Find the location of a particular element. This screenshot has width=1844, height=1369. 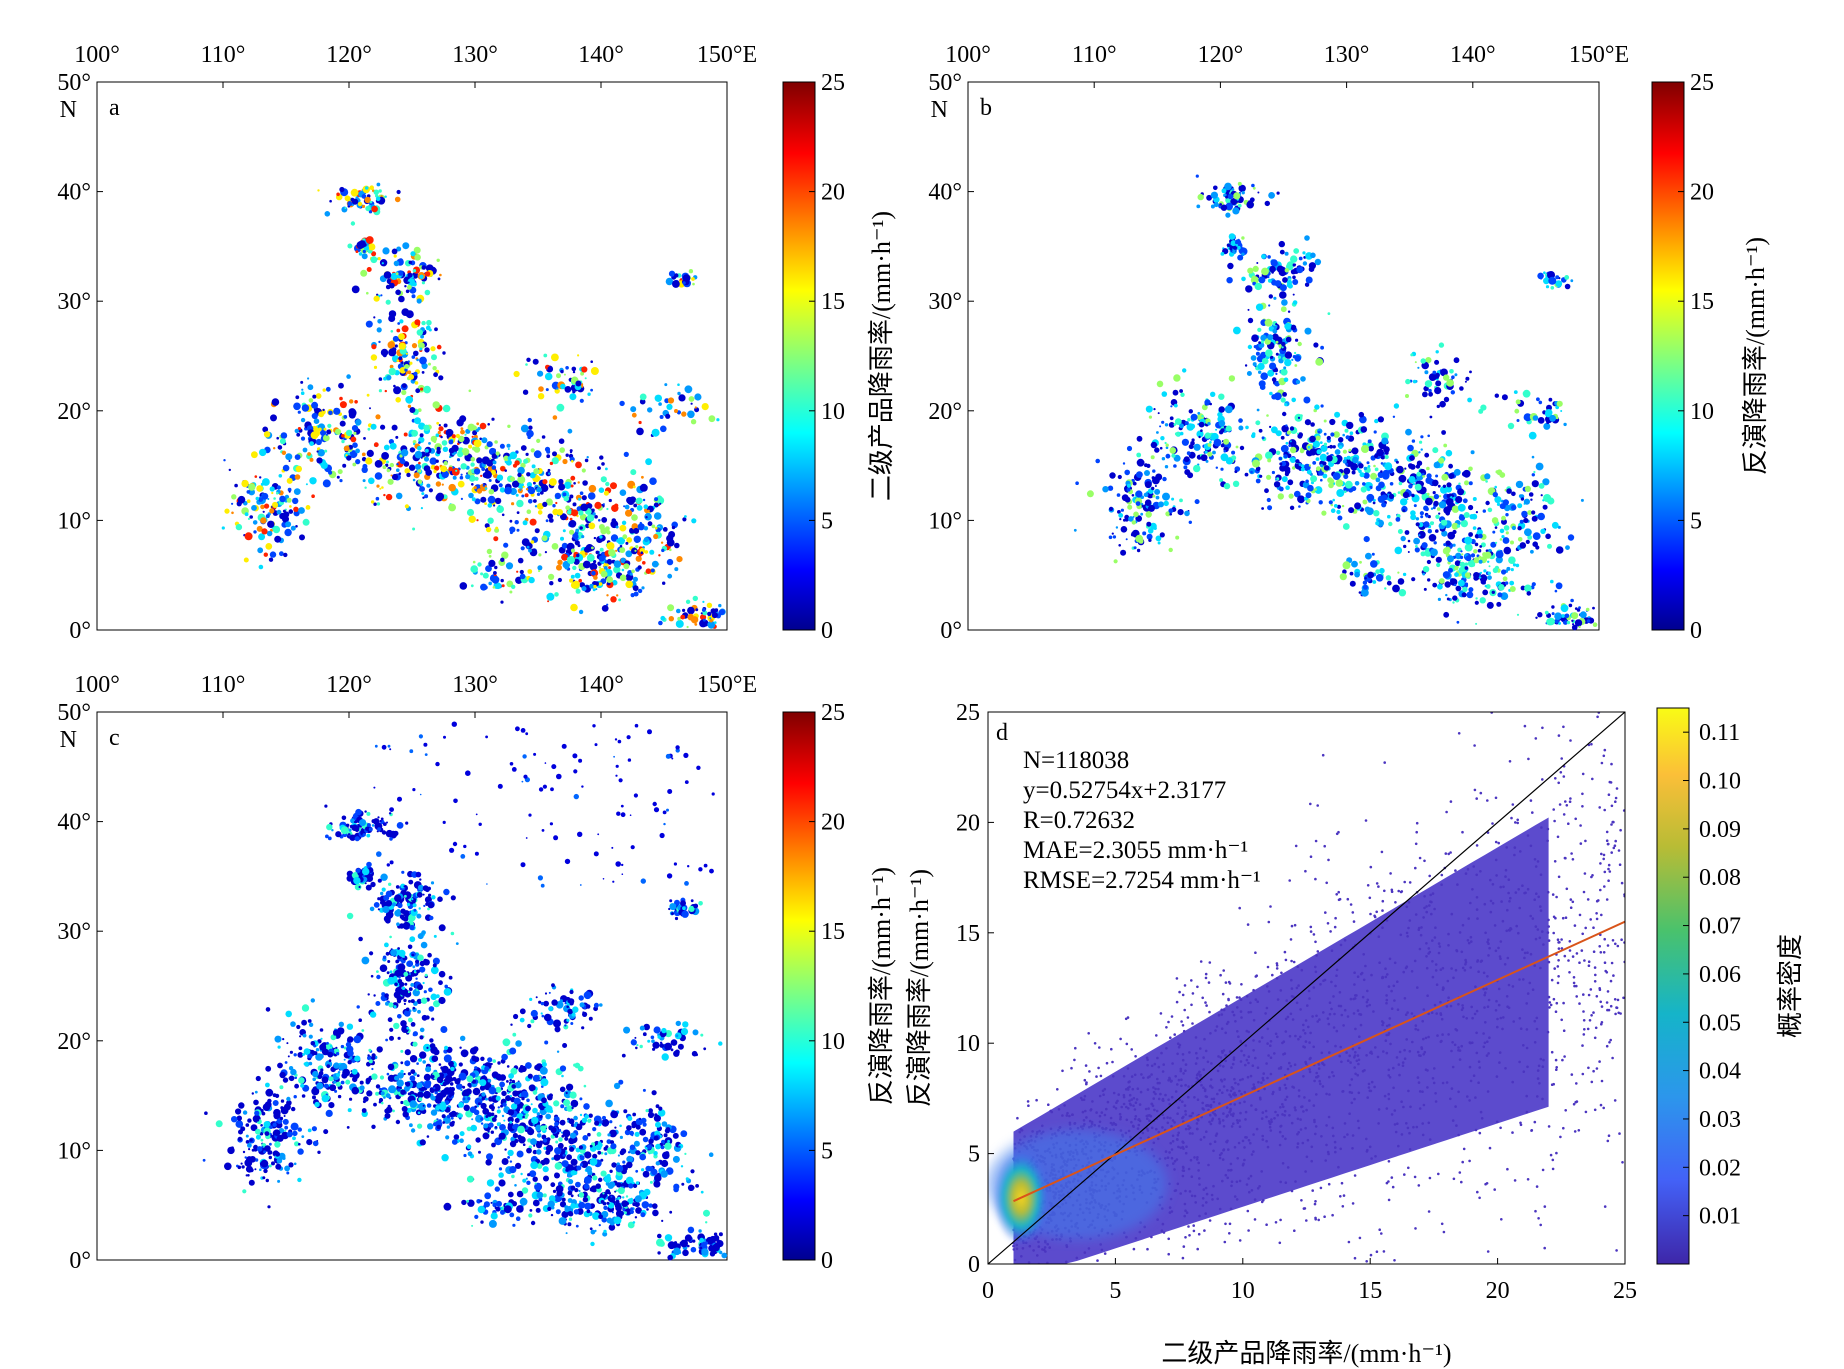

rain-field is located at coordinates (465, 991).